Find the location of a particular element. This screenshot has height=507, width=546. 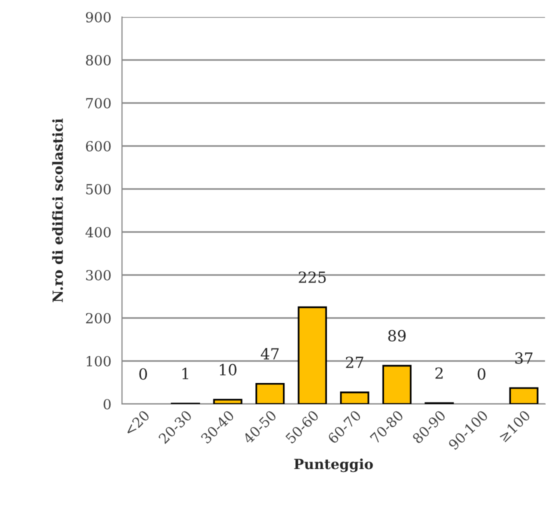

y-tick-label: 500 is located at coordinates (98, 189).